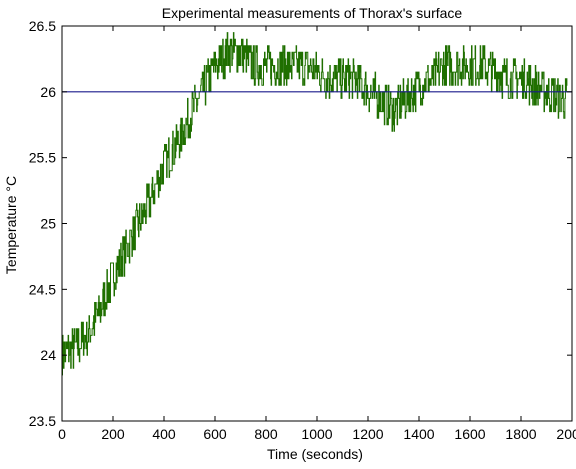 The image size is (576, 469). What do you see at coordinates (42, 158) in the screenshot?
I see `y-tick-label: 25.5` at bounding box center [42, 158].